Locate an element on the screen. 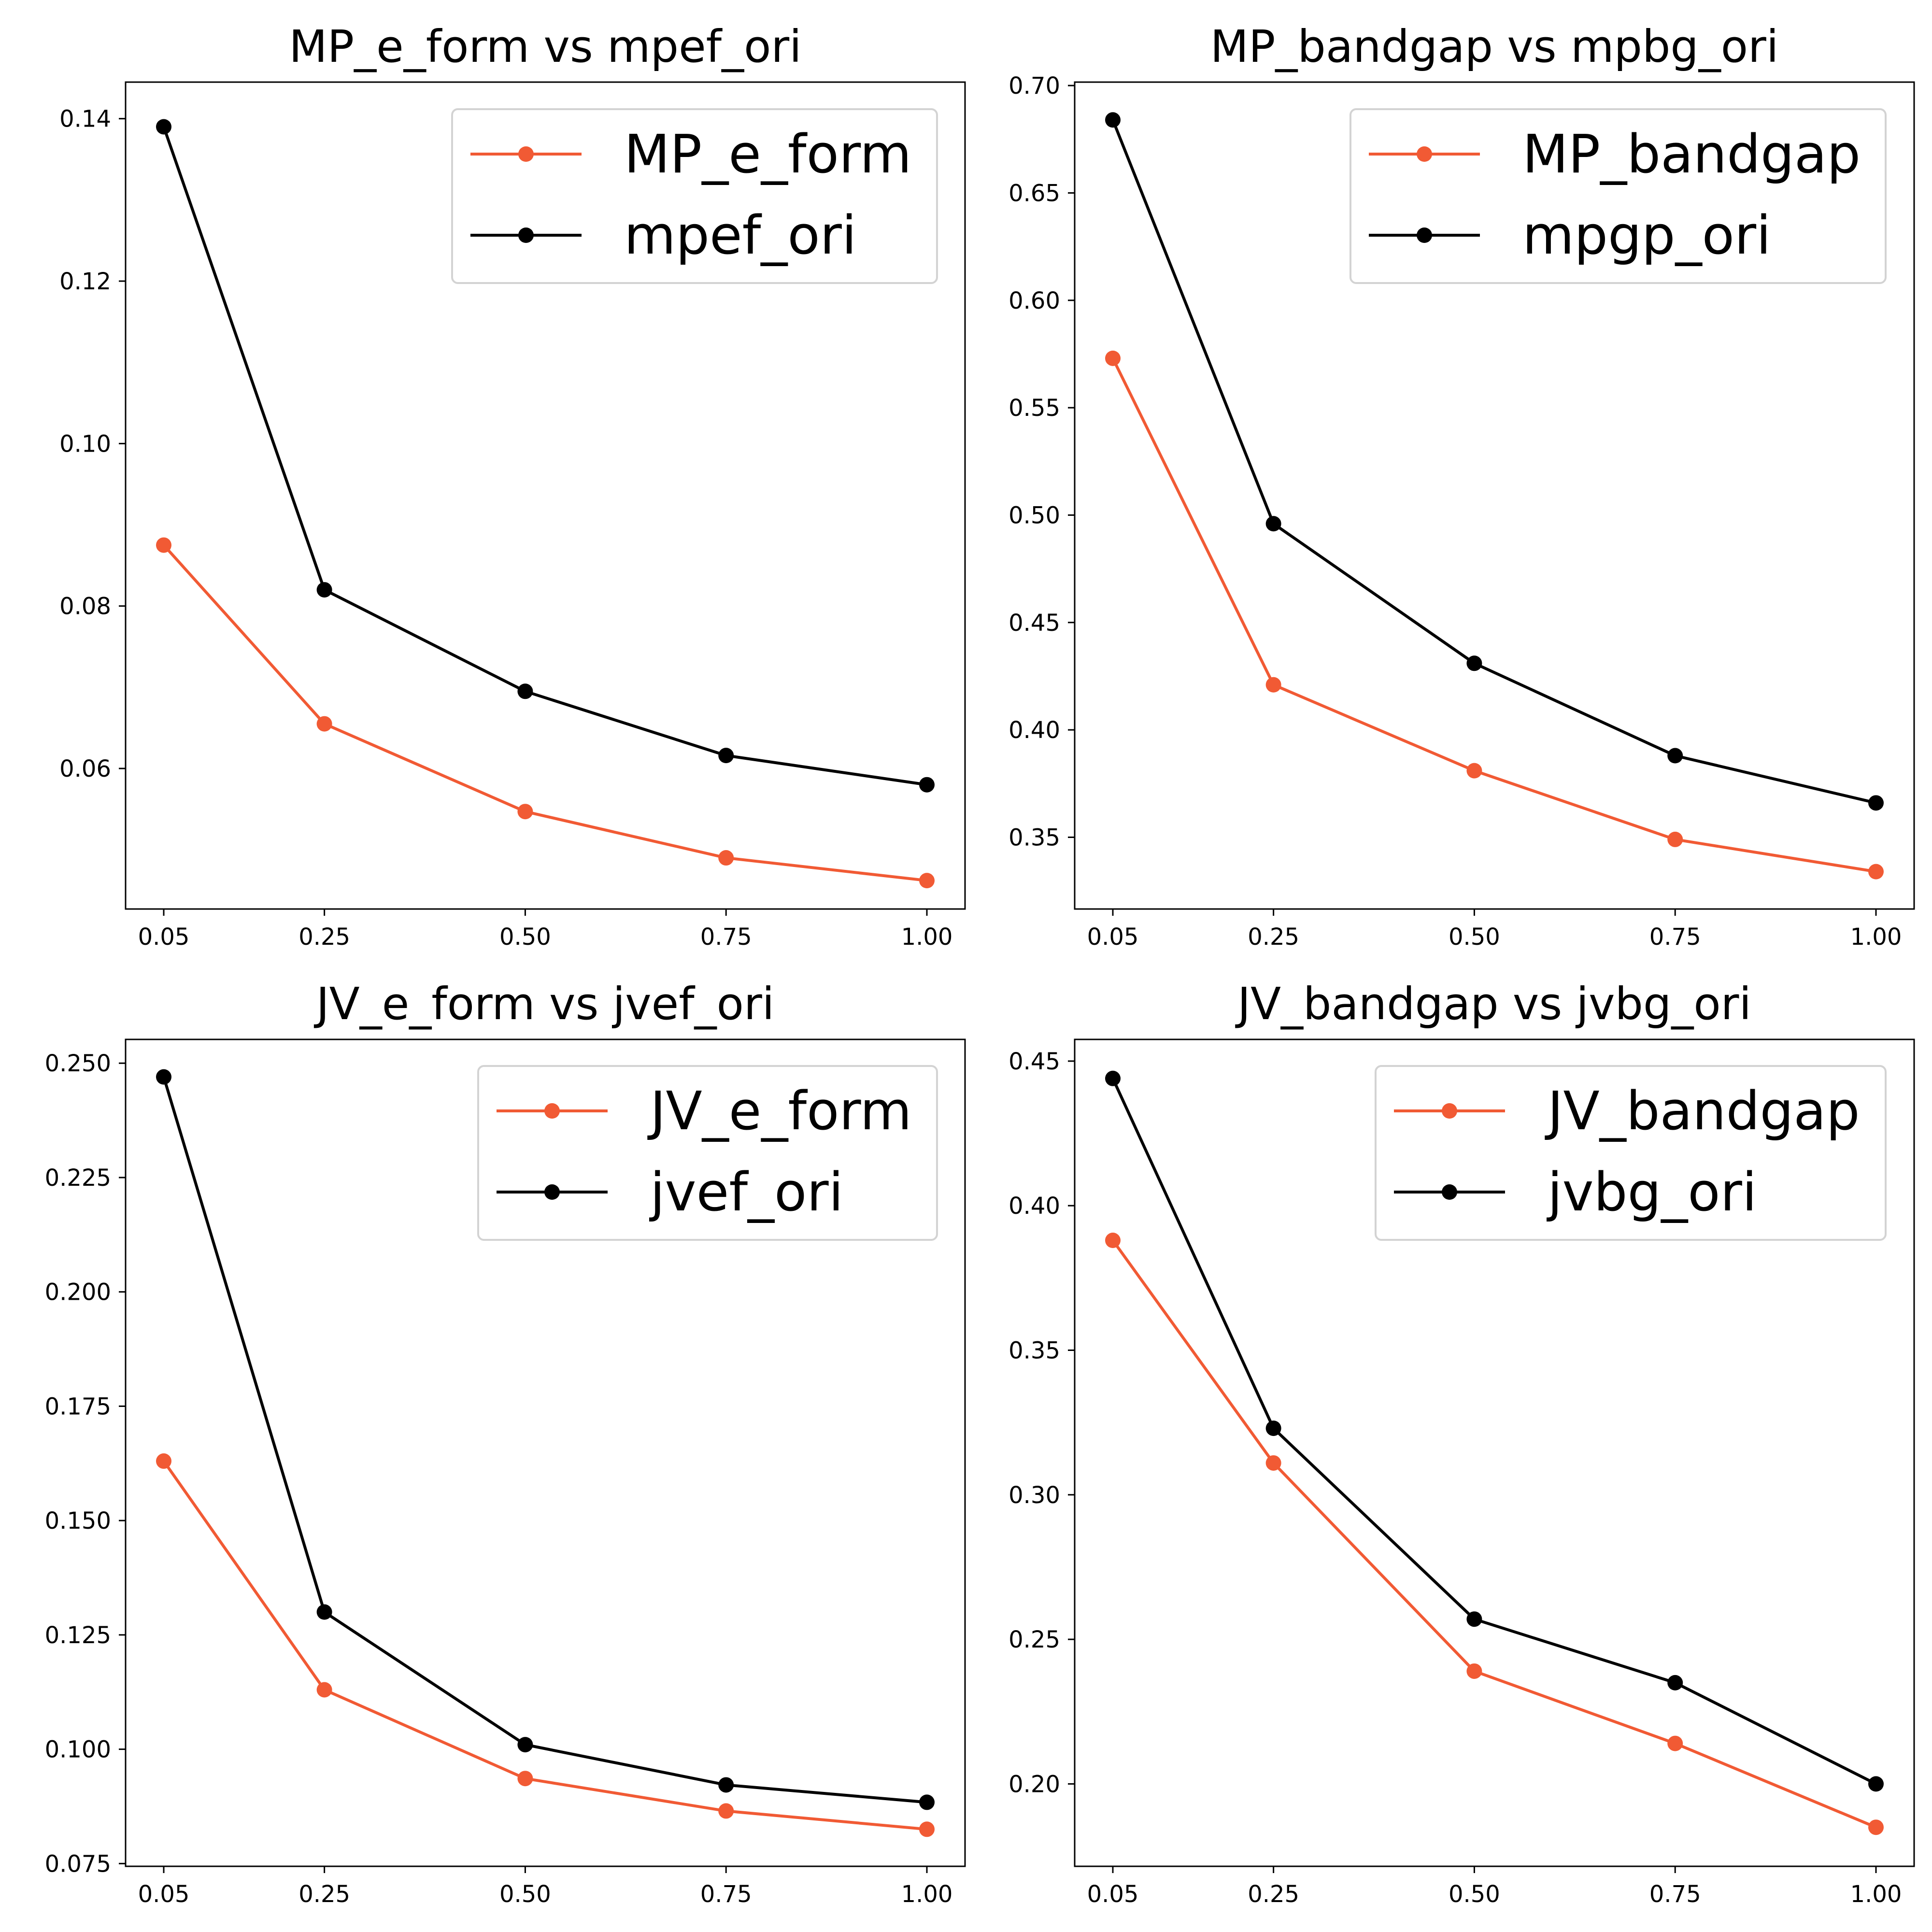 The width and height of the screenshot is (1932, 1932). legend-label: jvbg_ori is located at coordinates (1652, 1192).